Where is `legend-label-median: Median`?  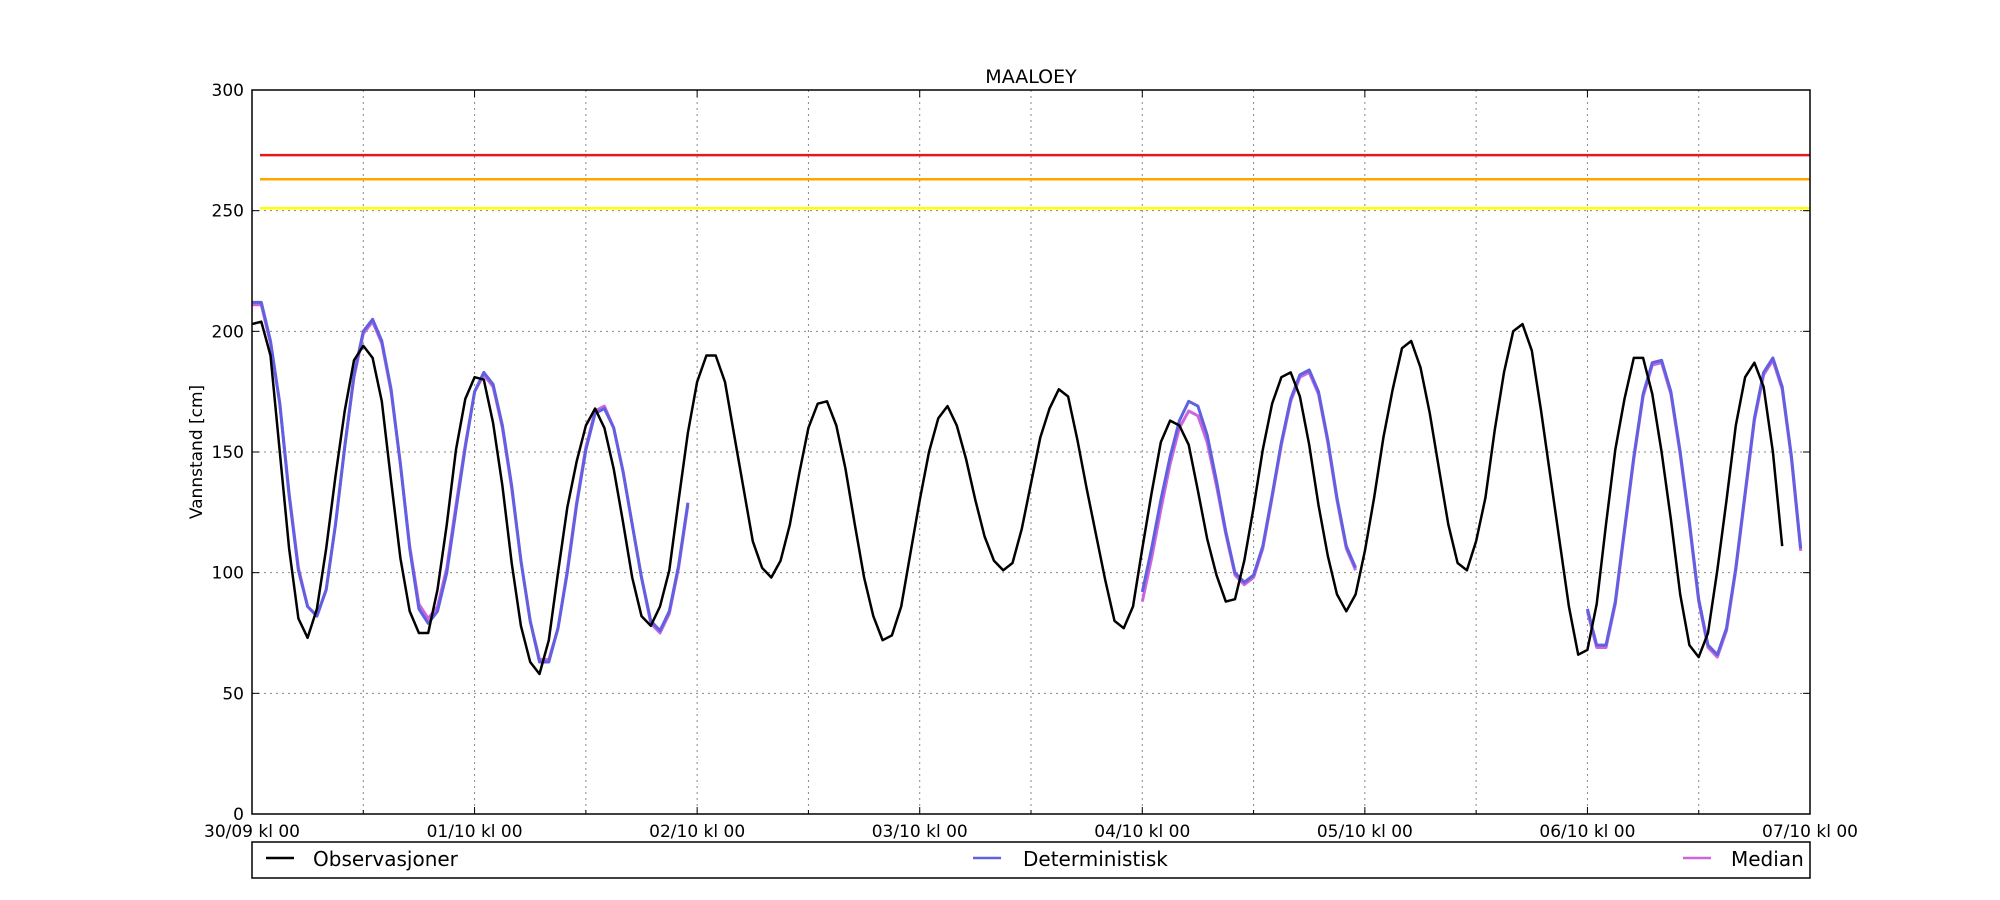
legend-label-median: Median is located at coordinates (1767, 859).